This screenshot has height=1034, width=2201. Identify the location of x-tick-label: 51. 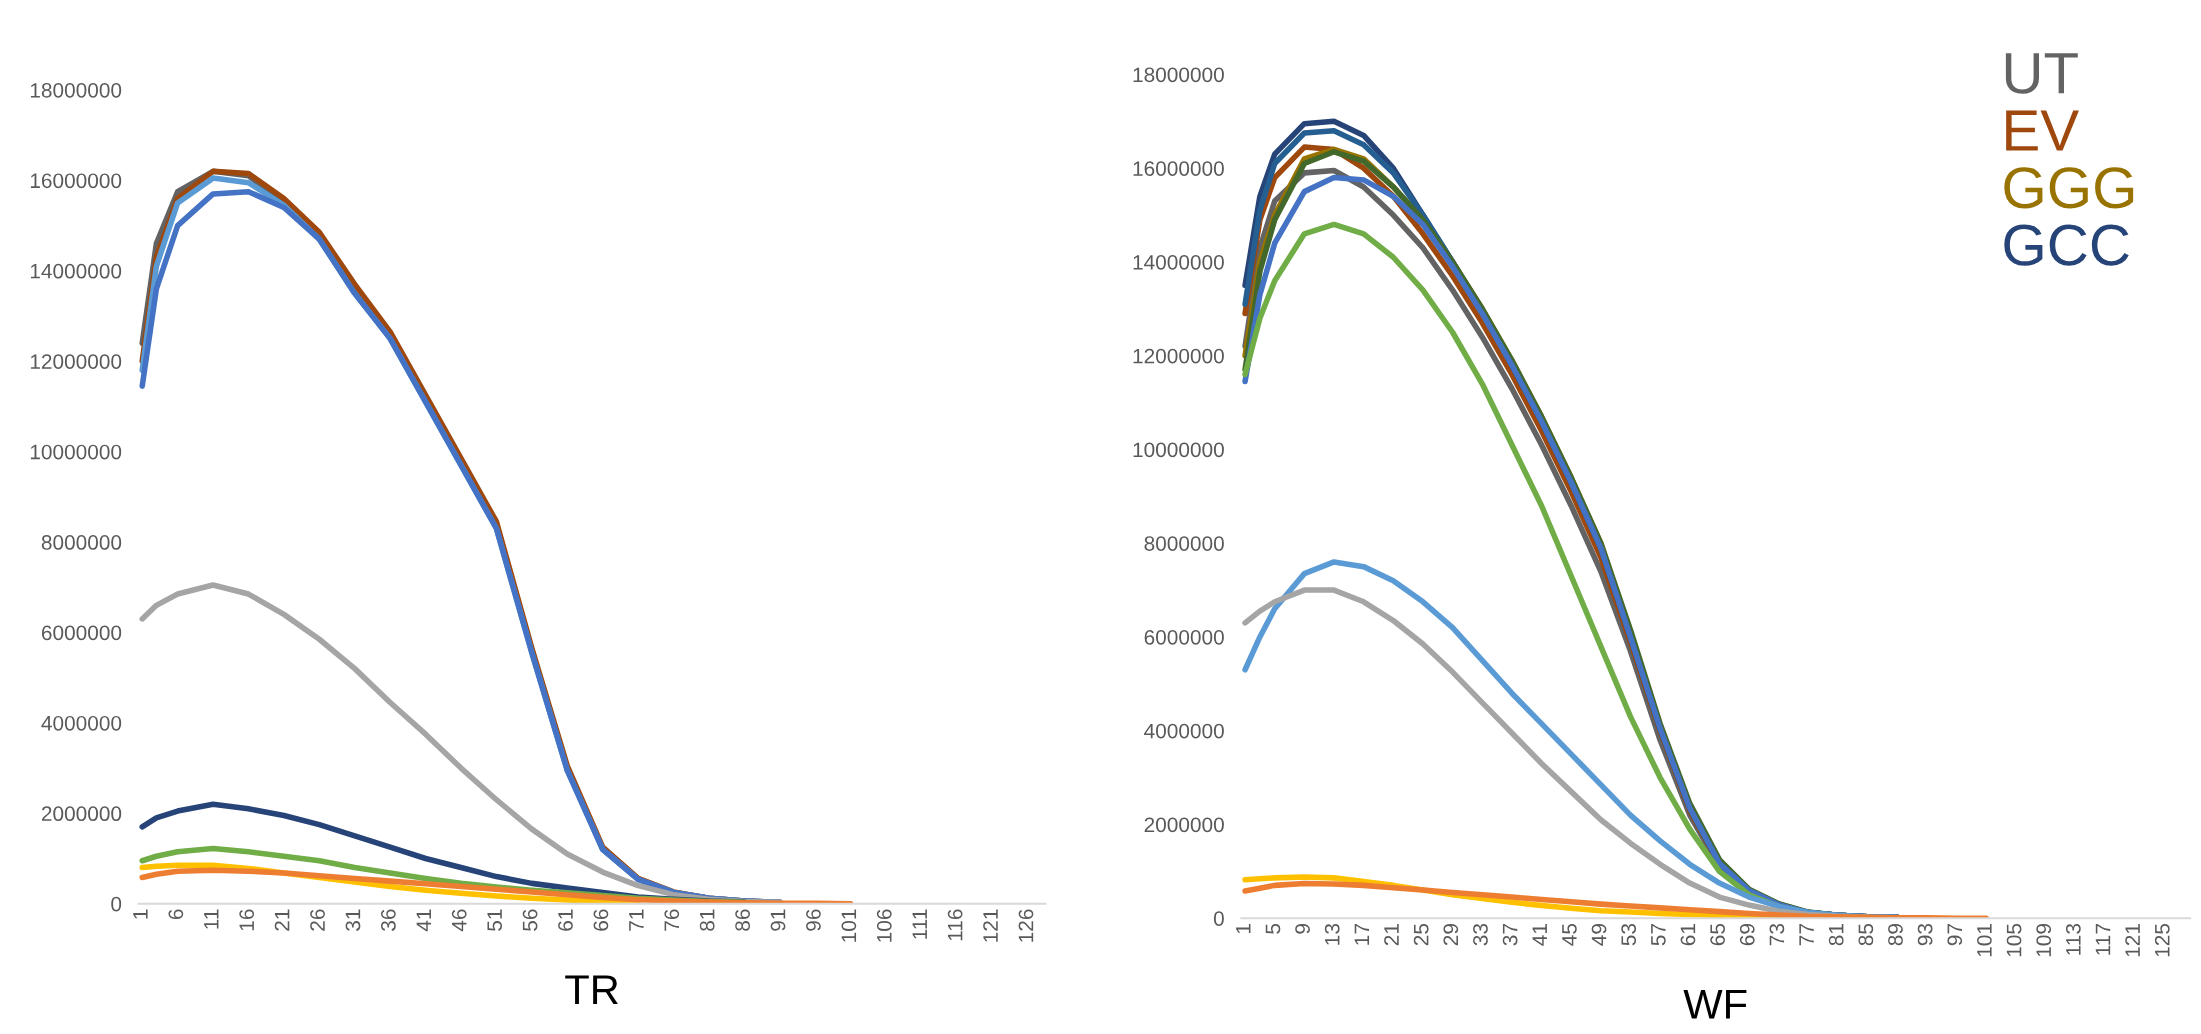
(495, 920).